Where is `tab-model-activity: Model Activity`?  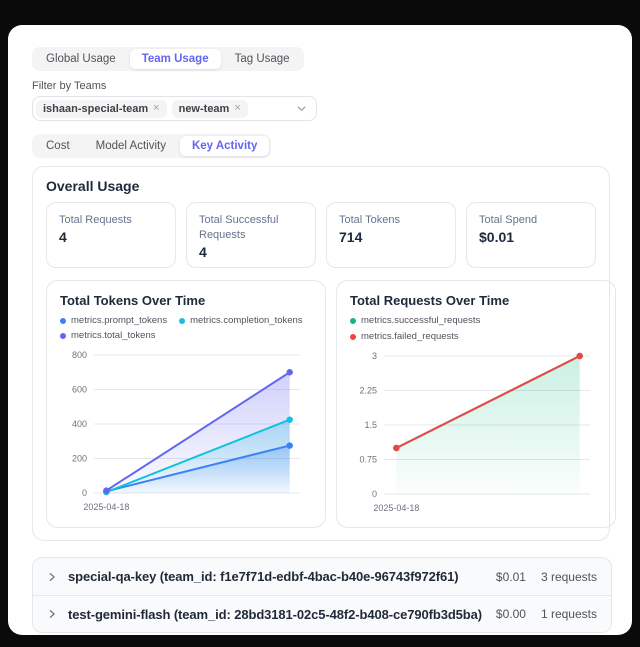
tab-model-activity: Model Activity is located at coordinates (130, 146).